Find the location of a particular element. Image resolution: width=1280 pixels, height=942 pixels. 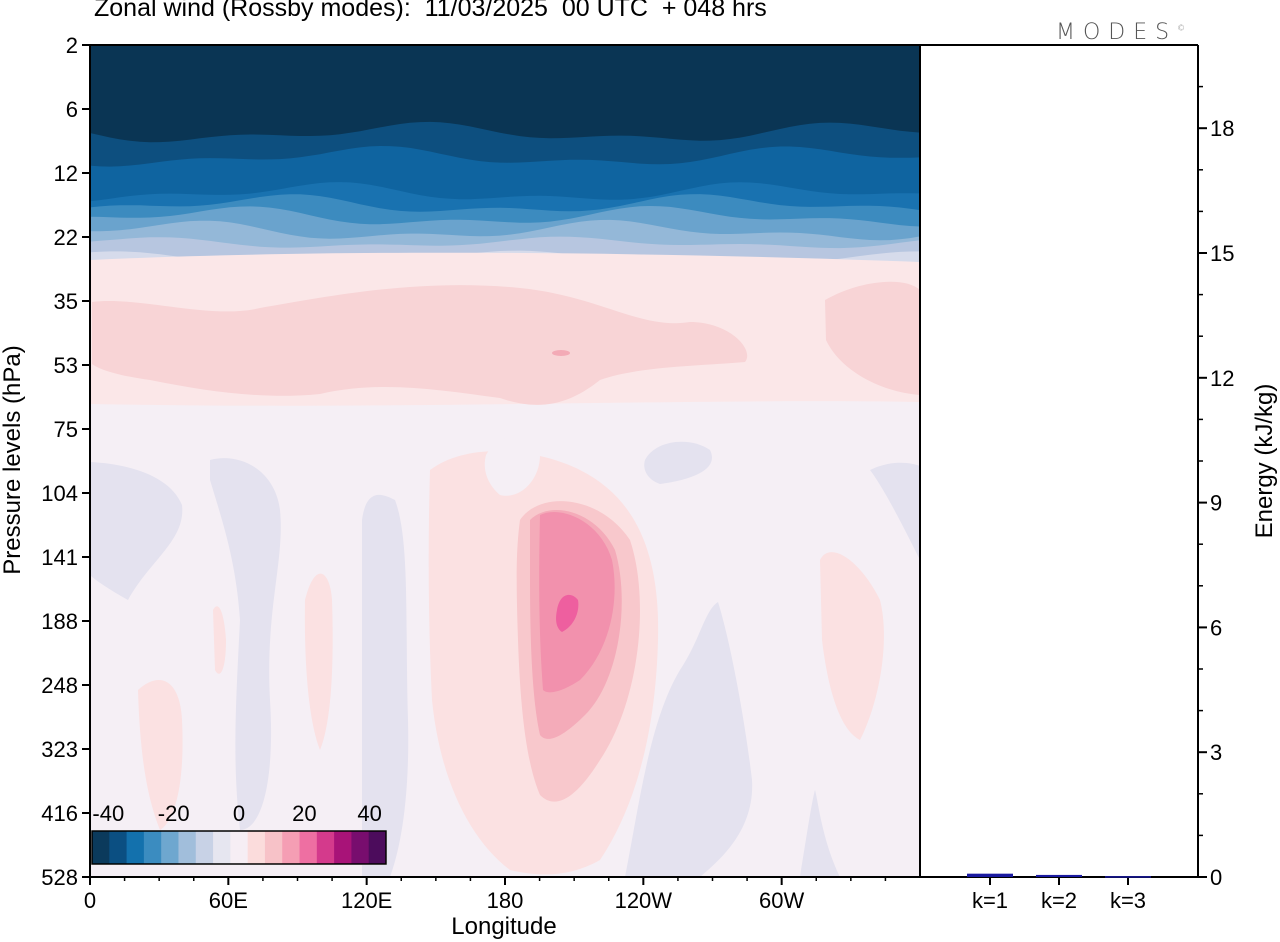

jet-hole is located at coordinates (512, 466).